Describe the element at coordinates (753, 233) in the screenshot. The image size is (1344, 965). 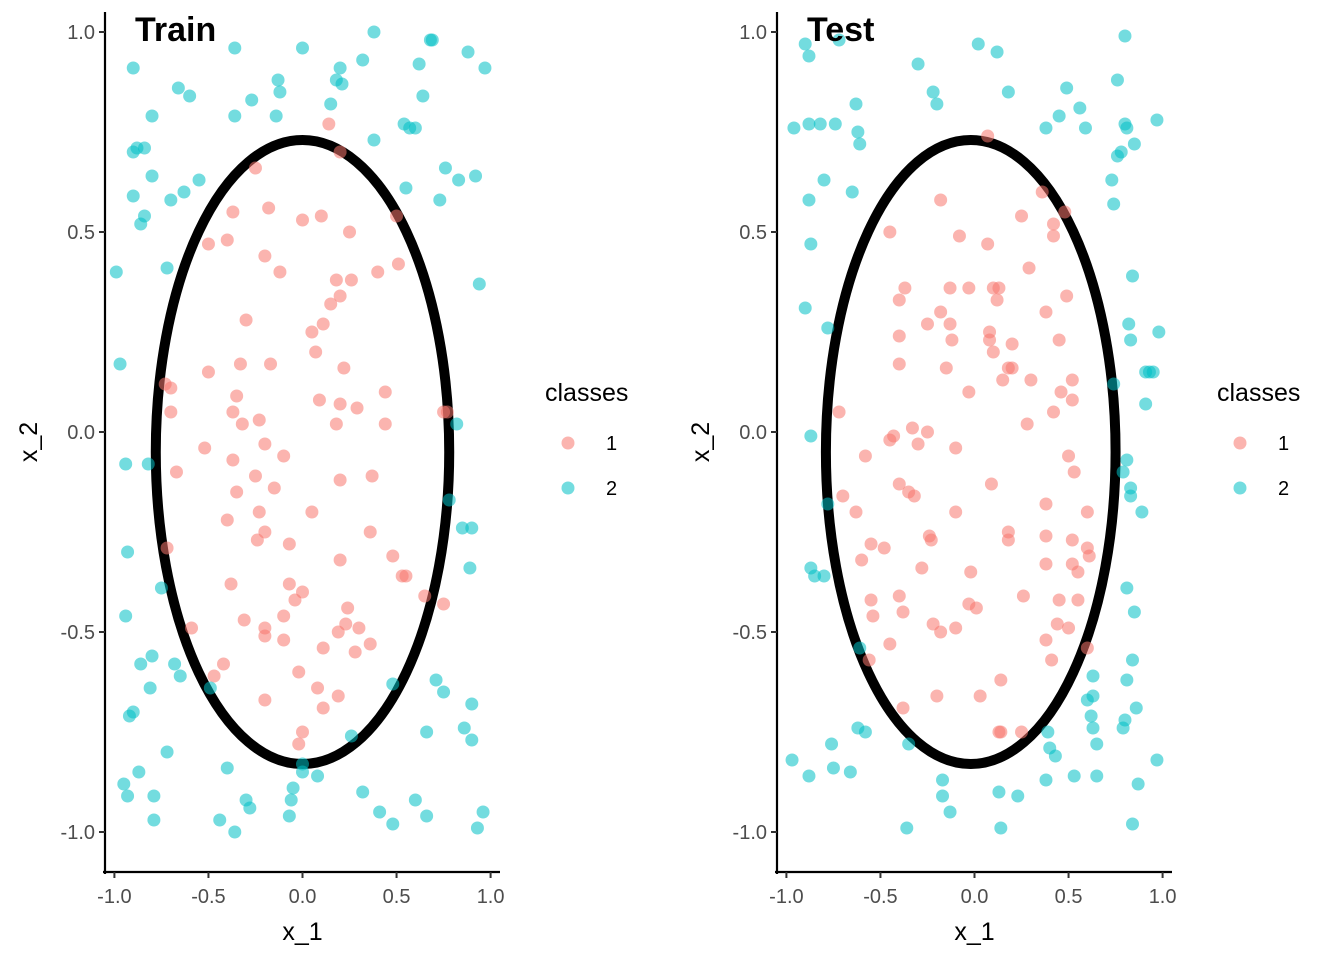
I see `y-tick-label: 0.5` at that location.